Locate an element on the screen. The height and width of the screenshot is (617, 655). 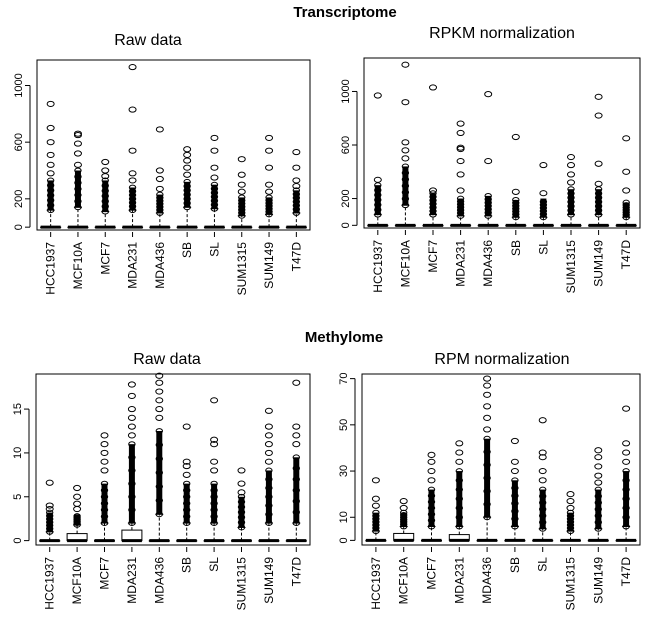
x-category-label: SUM149 is located at coordinates (598, 580).